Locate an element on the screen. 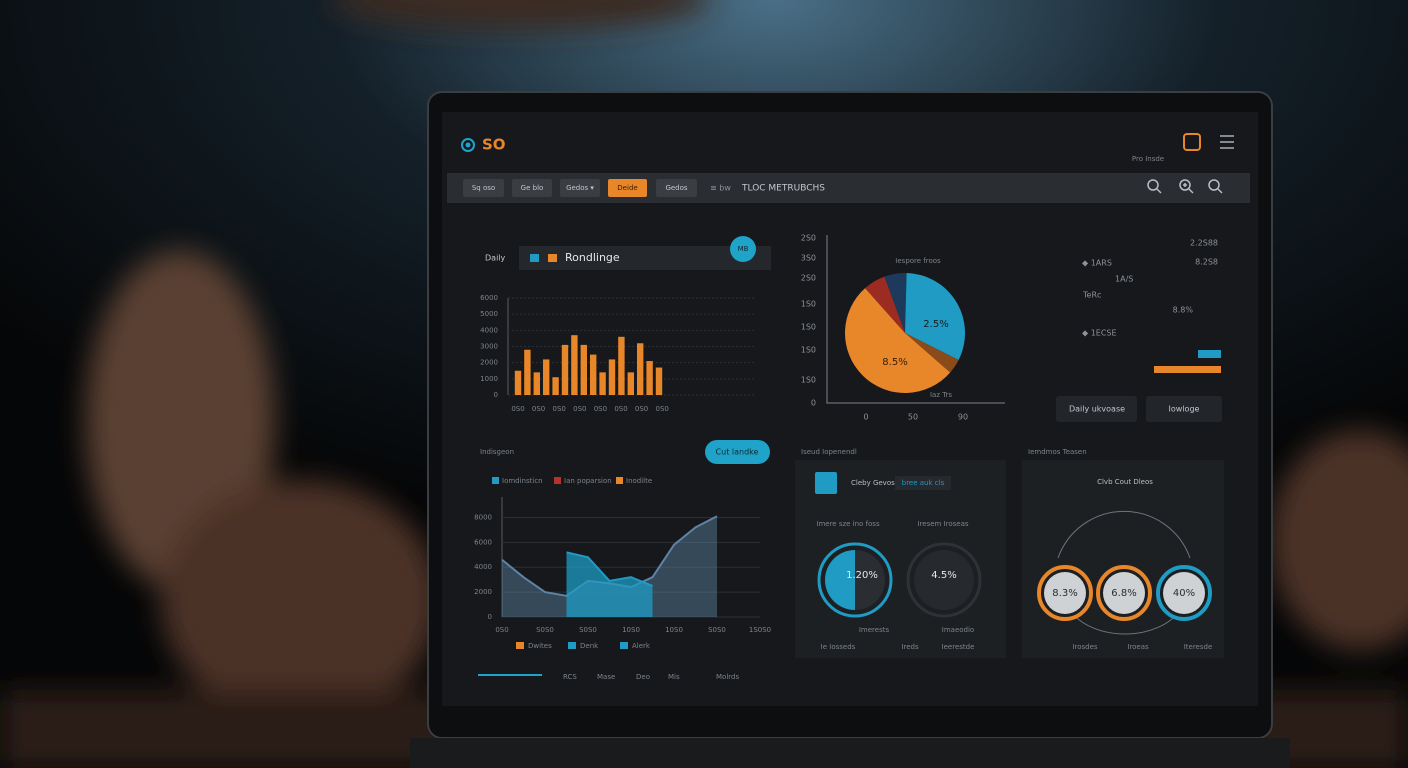 The height and width of the screenshot is (768, 1408). logo-icon is located at coordinates (468, 145).